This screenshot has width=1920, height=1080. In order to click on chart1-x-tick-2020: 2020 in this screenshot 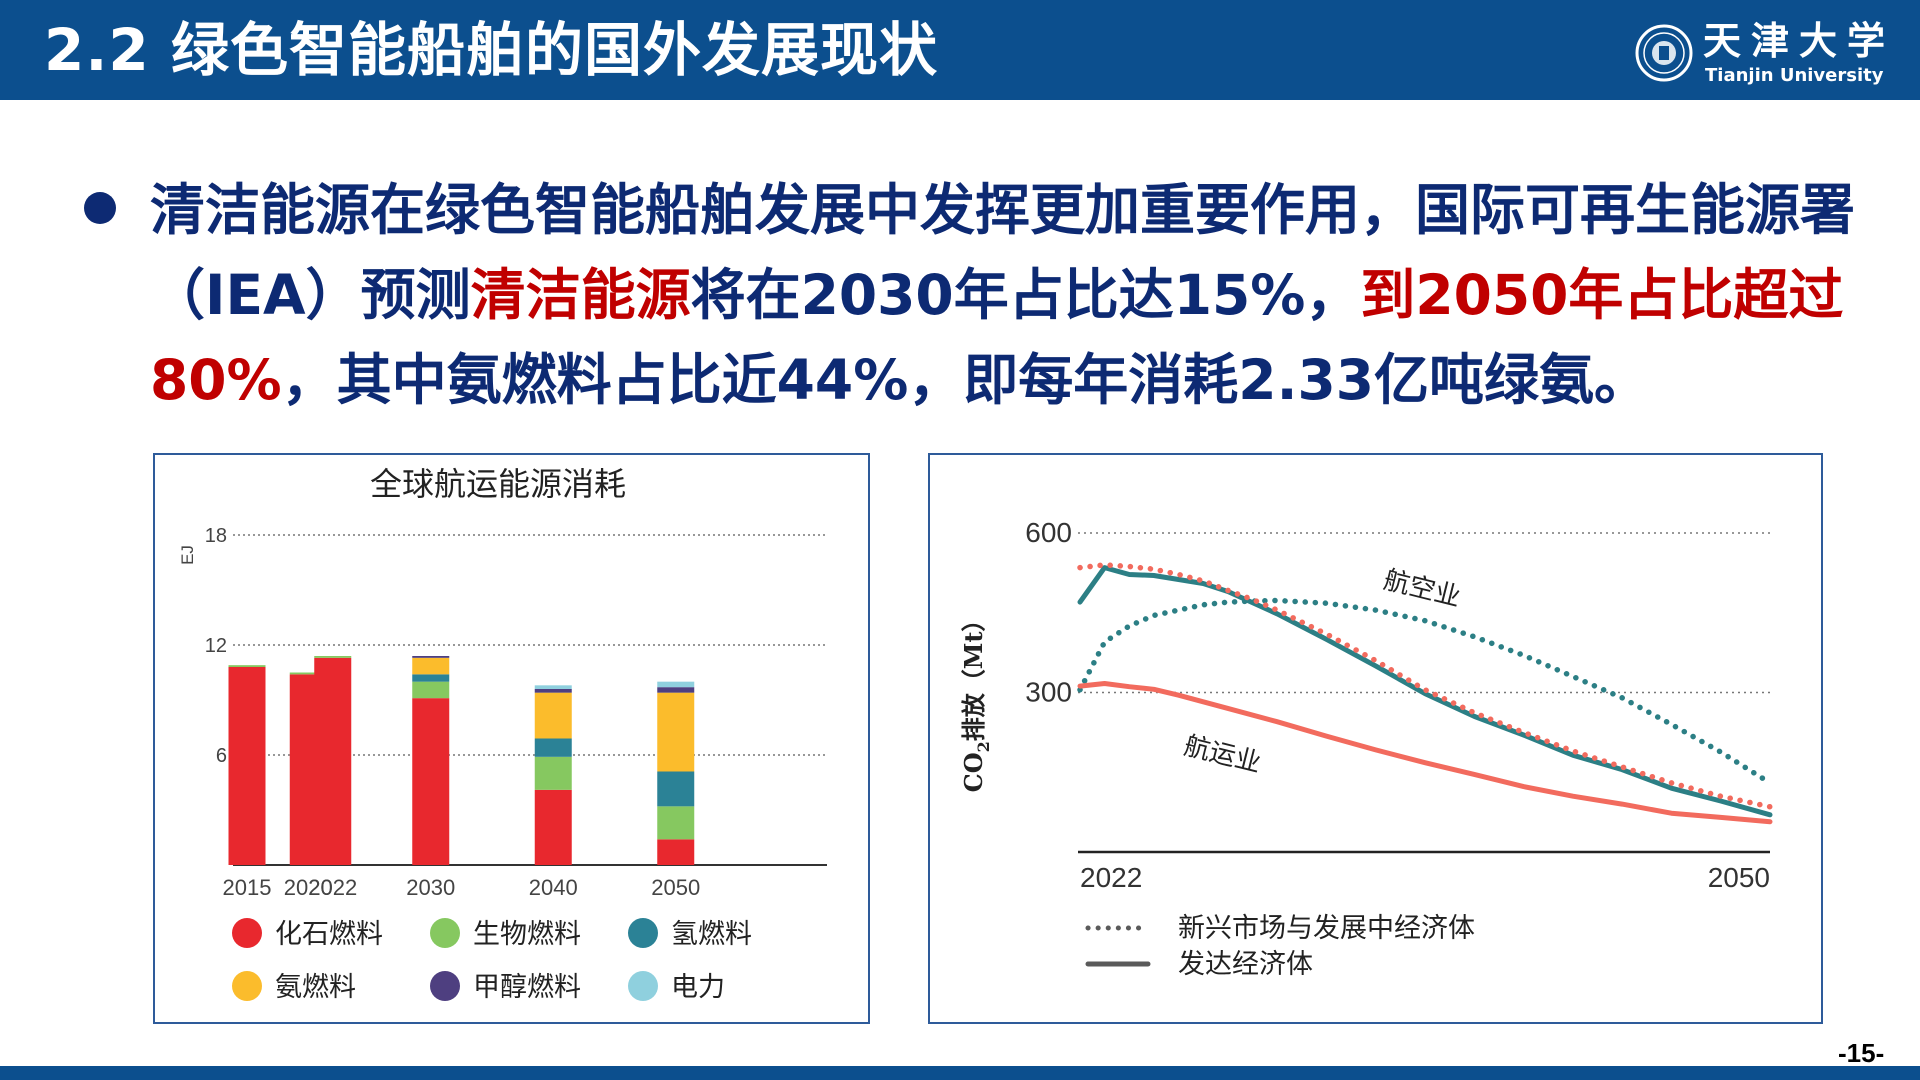, I will do `click(308, 887)`.